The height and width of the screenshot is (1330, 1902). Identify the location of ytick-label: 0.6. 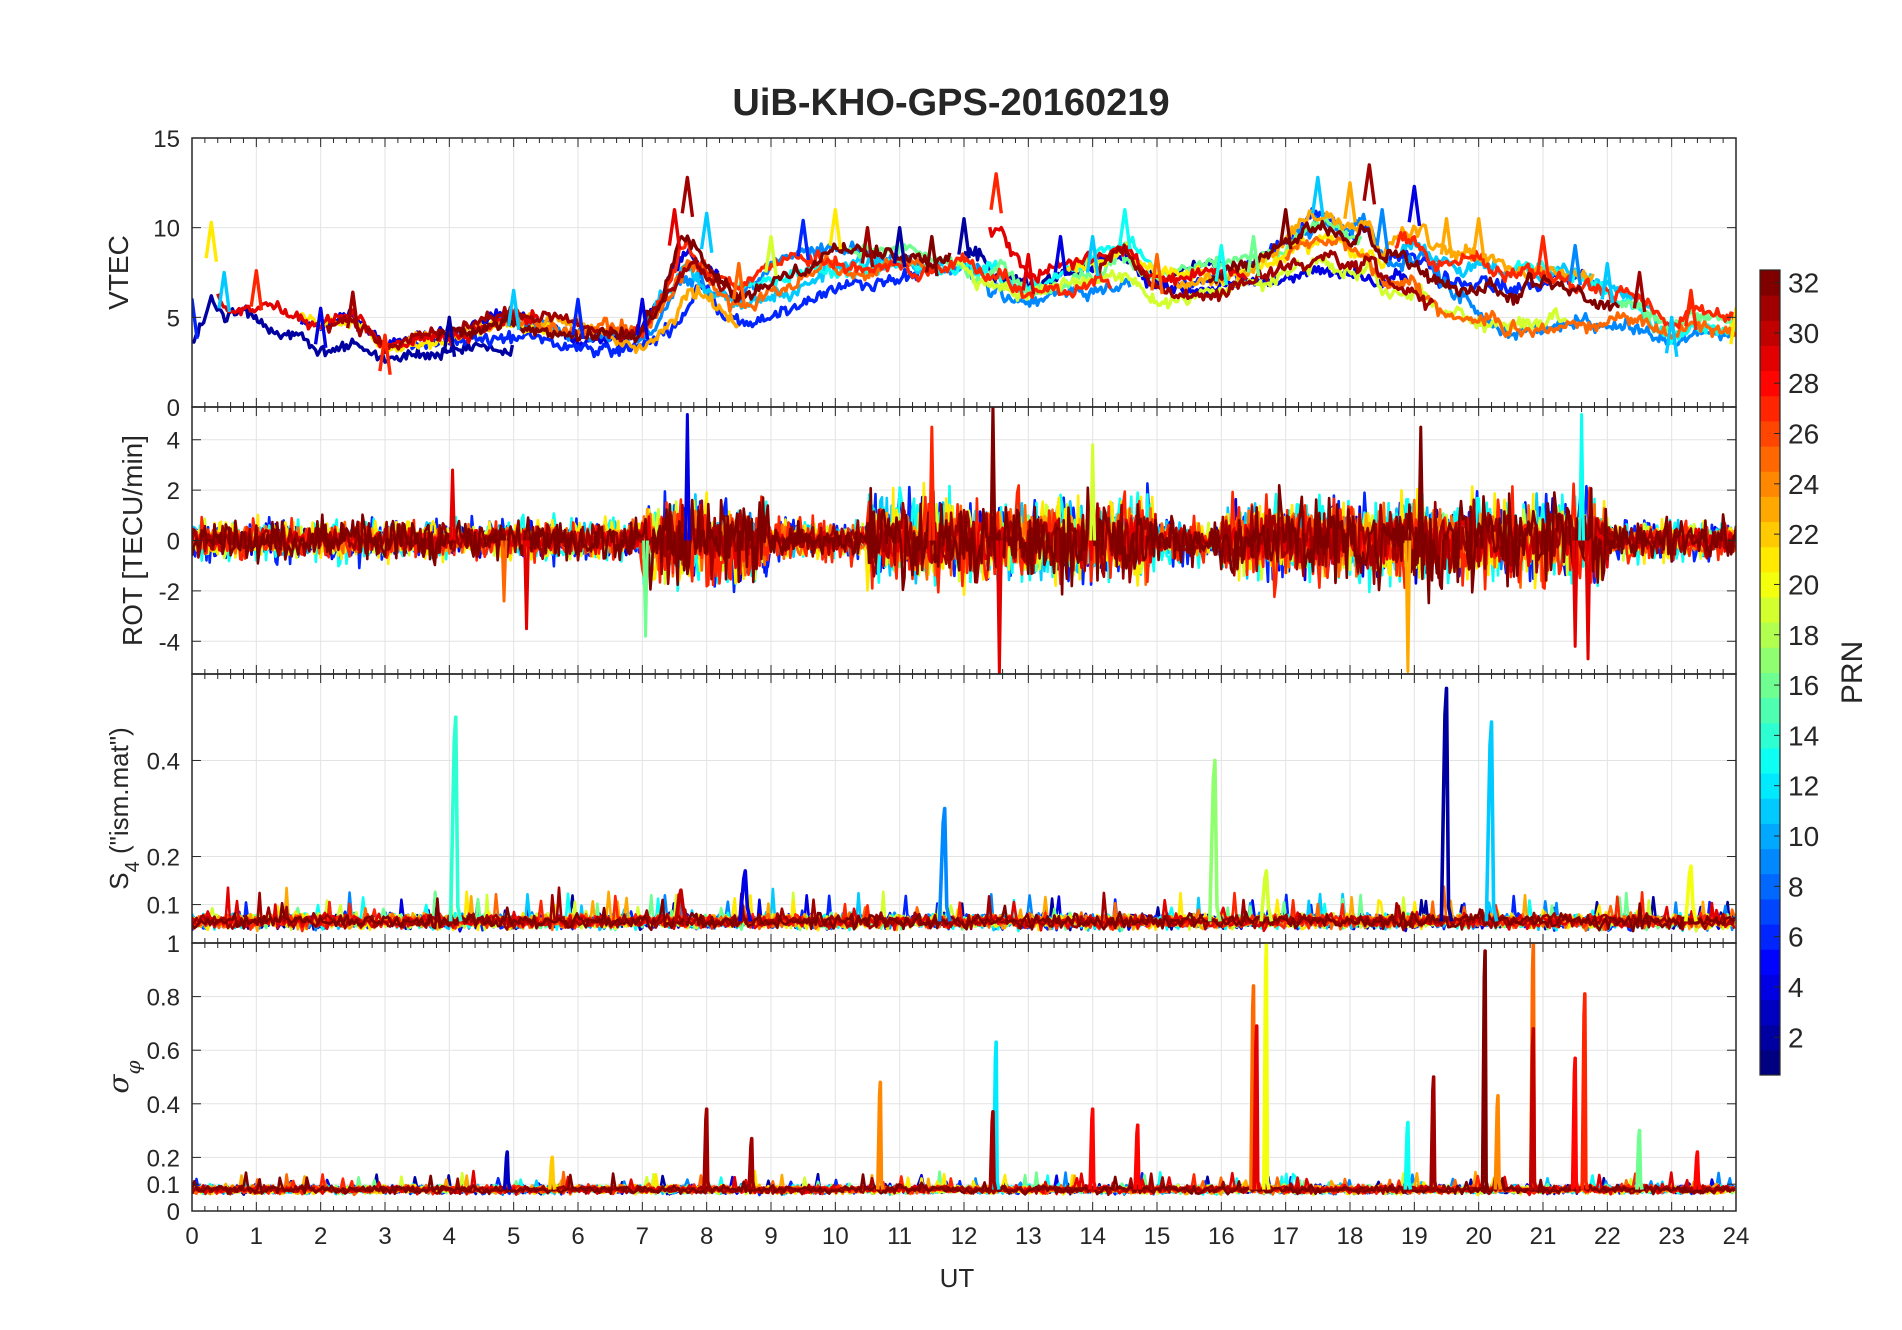
(163, 1051).